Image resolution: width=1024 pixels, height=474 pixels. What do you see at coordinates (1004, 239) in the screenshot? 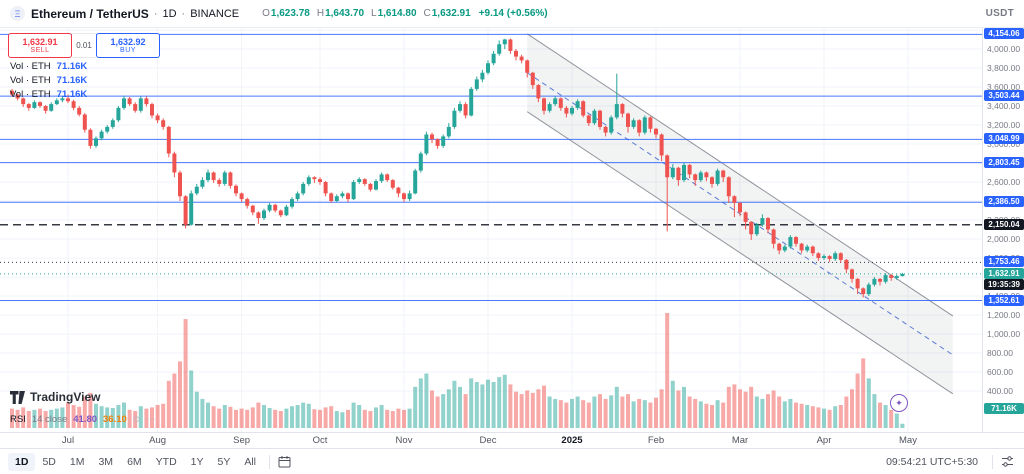
I see `price-tick: 2,000.00` at bounding box center [1004, 239].